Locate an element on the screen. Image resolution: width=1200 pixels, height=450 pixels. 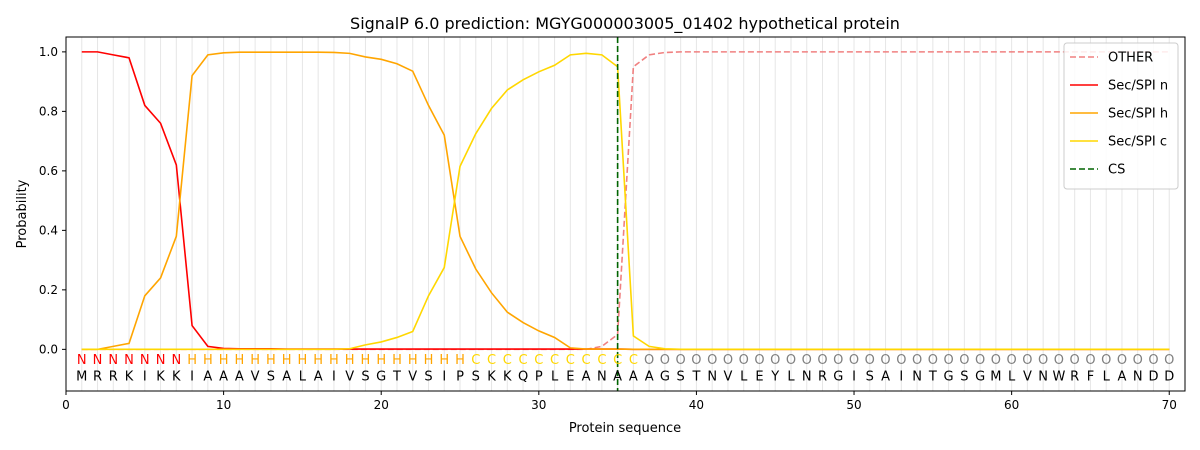
x-tick-label: 70 is located at coordinates (1169, 405).